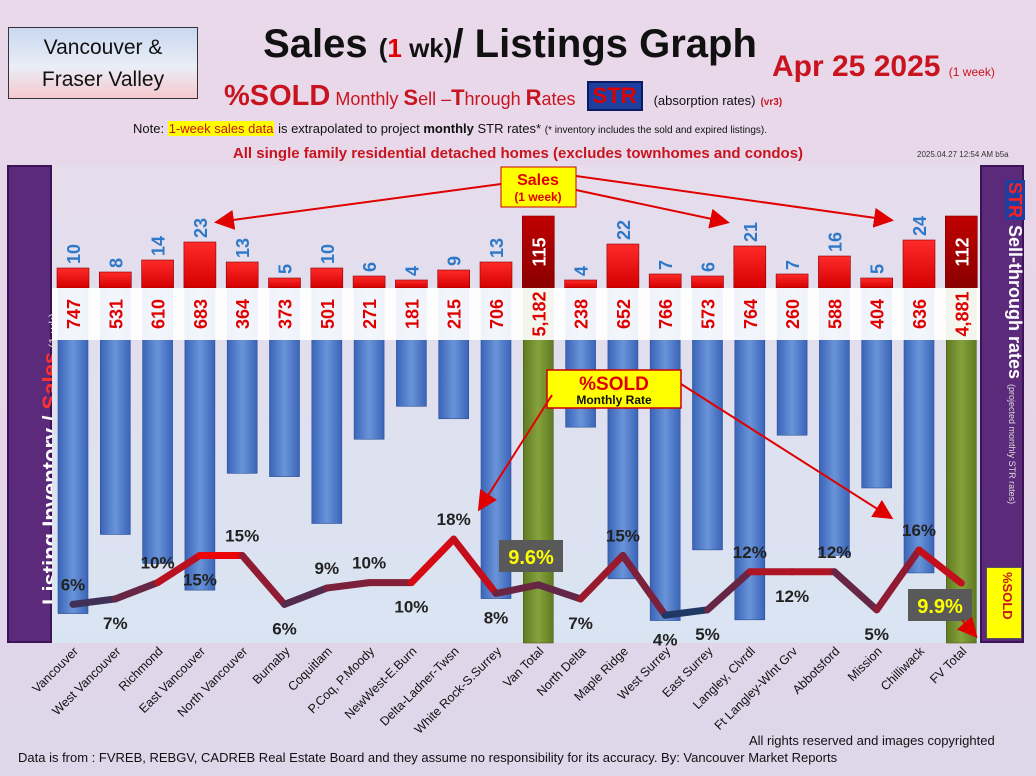 Image resolution: width=1036 pixels, height=776 pixels. Describe the element at coordinates (878, 269) in the screenshot. I see `sales-label-19: 5` at that location.